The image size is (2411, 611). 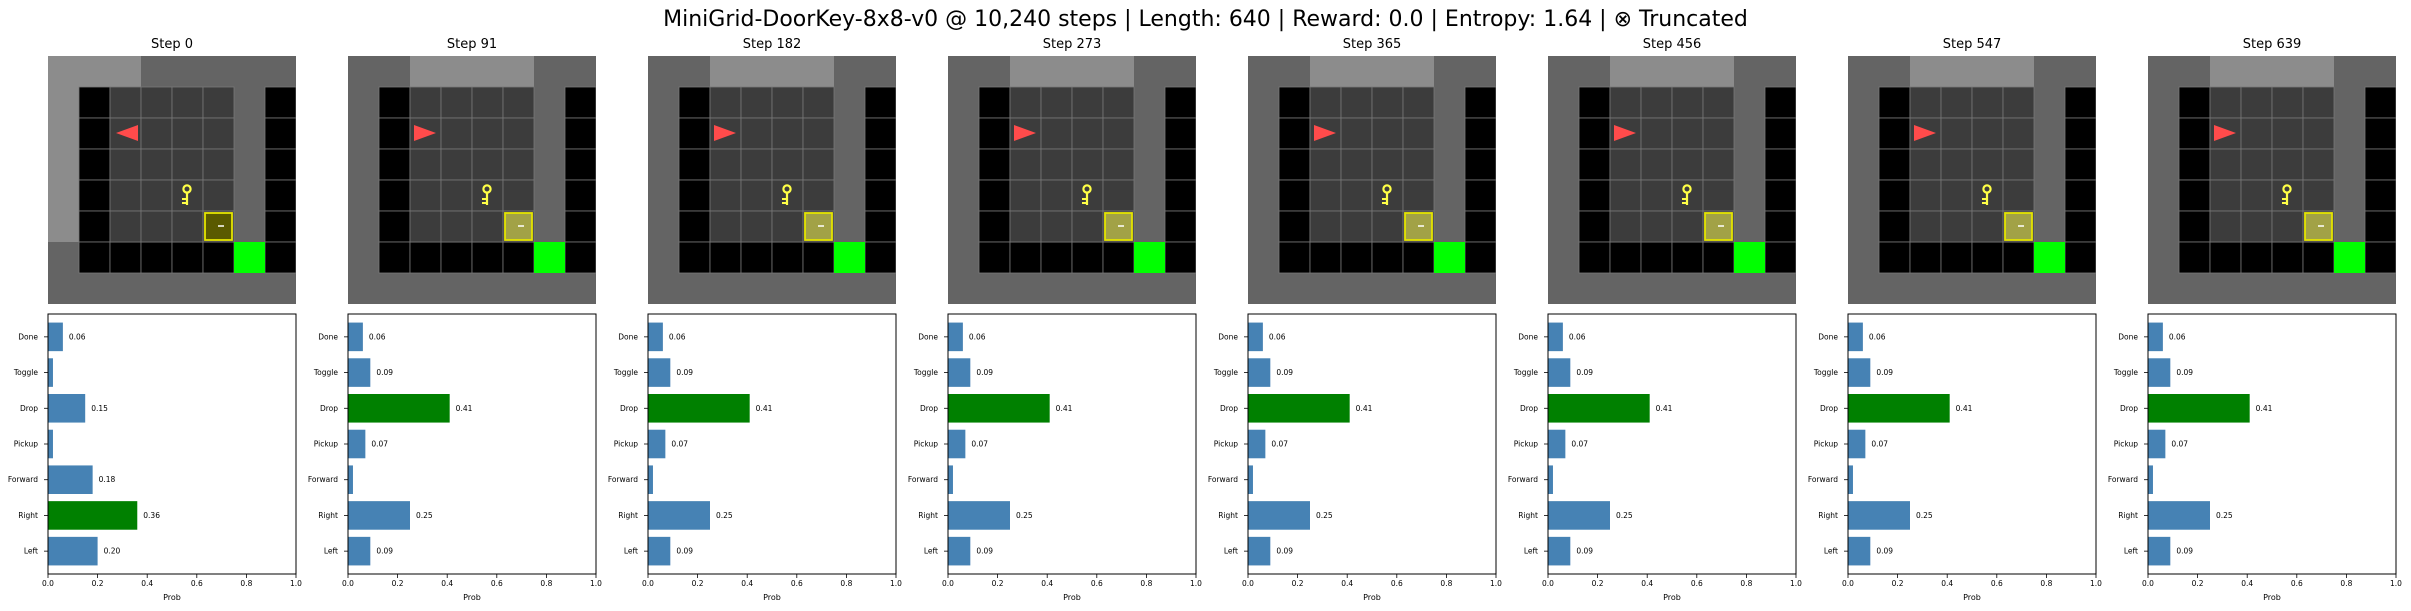 What do you see at coordinates (1972, 44) in the screenshot?
I see `step-title: Step 547` at bounding box center [1972, 44].